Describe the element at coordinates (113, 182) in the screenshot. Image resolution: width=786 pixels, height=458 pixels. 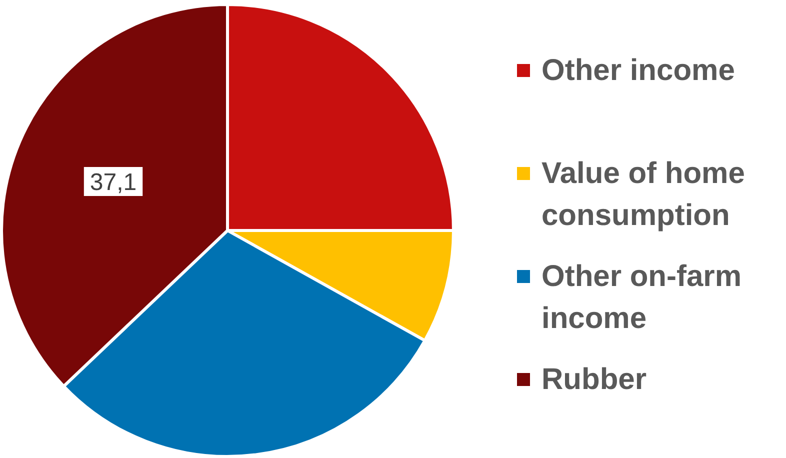
I see `data-label: 37,1` at that location.